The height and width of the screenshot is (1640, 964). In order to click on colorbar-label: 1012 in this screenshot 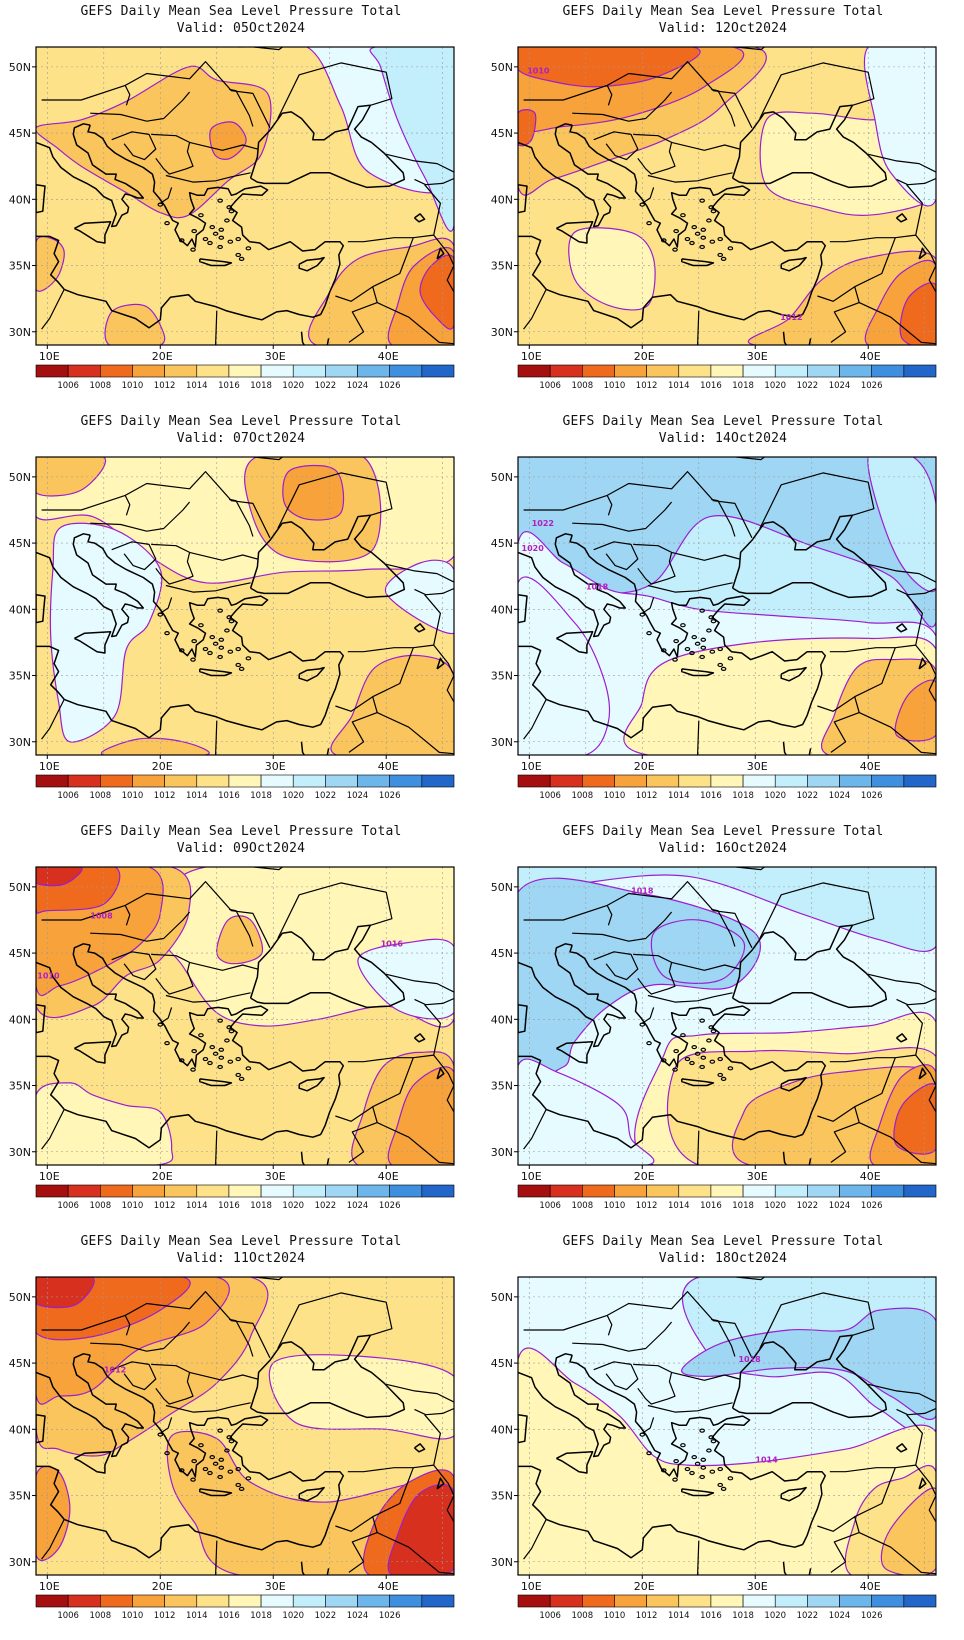, I will do `click(165, 1206)`.